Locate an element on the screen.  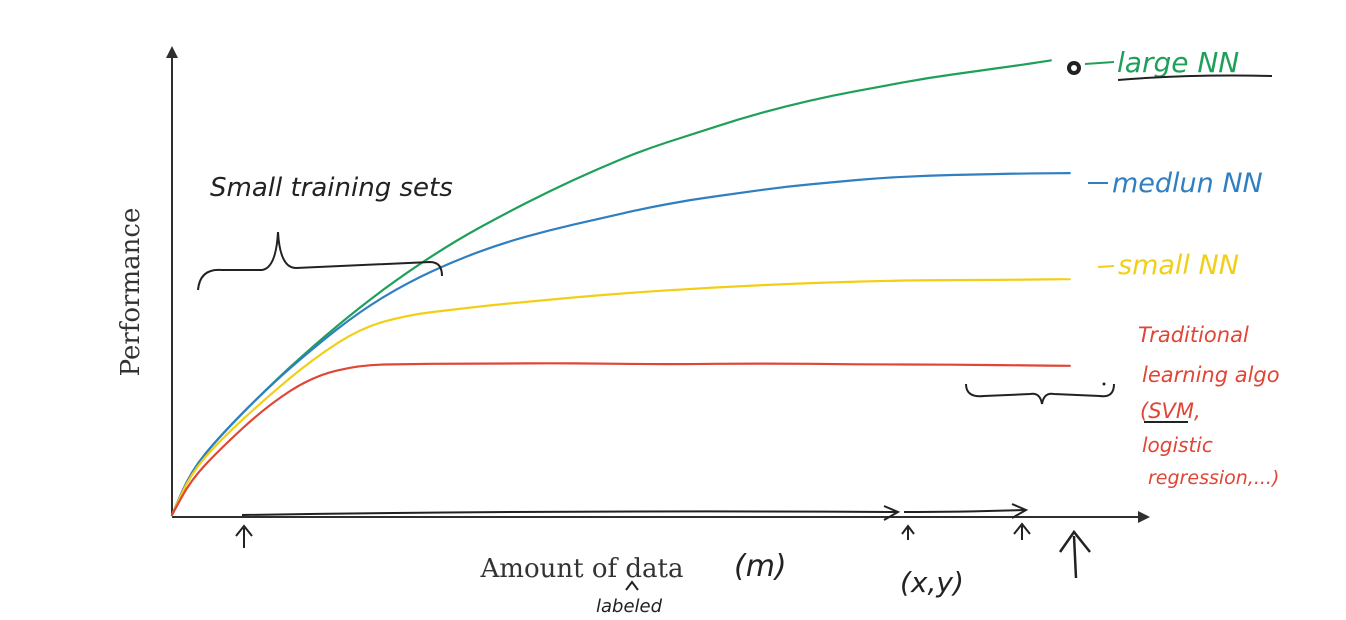
series-label-medium-nn: medlun NN is located at coordinates (1187, 183).